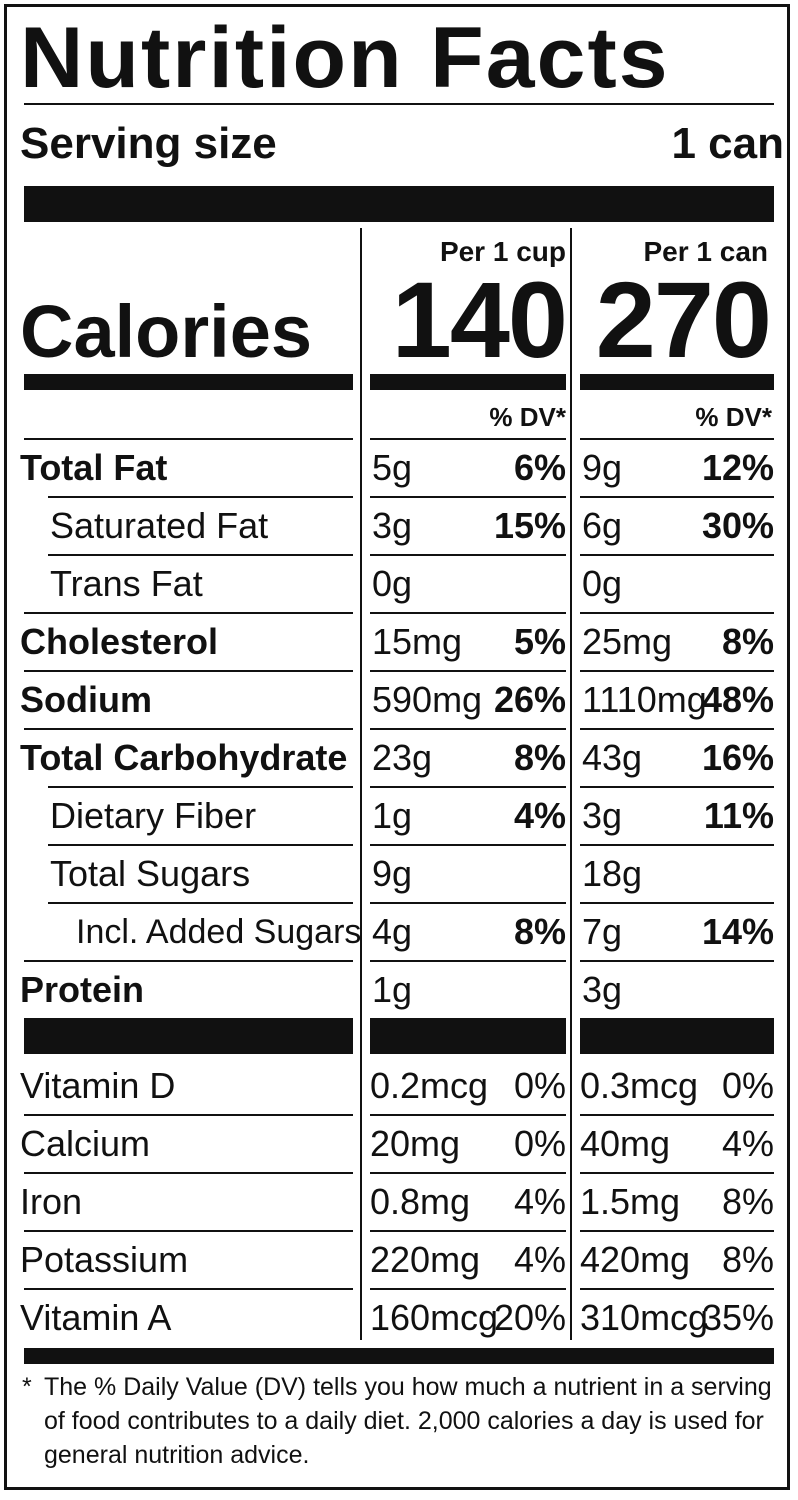 The height and width of the screenshot is (1500, 798). Describe the element at coordinates (98, 1085) in the screenshot. I see `vitamin-name: Vitamin D` at that location.